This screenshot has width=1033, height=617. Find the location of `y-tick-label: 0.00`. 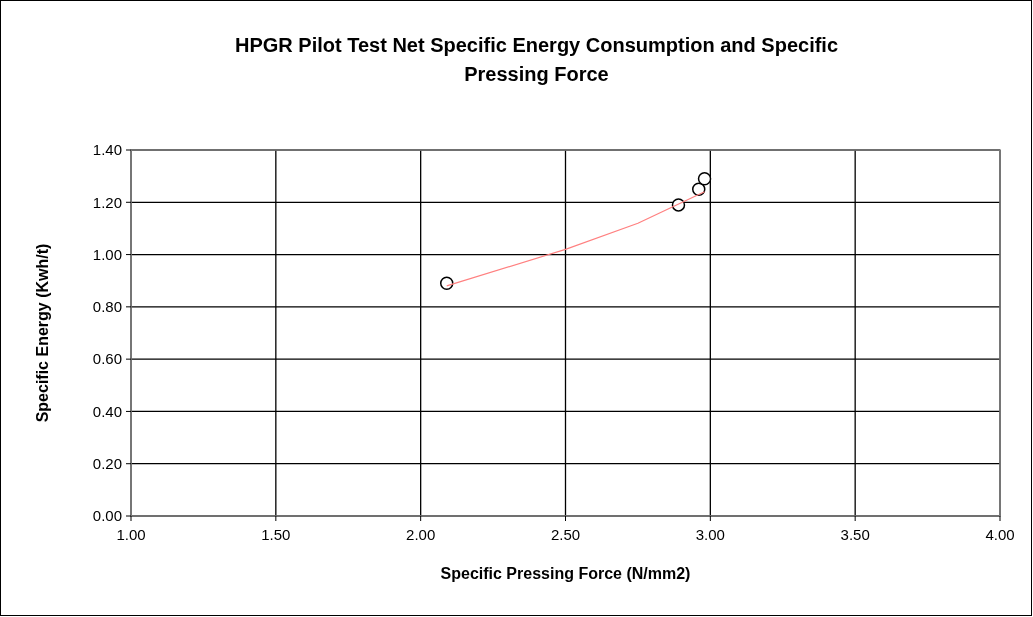

y-tick-label: 0.00 is located at coordinates (107, 516).